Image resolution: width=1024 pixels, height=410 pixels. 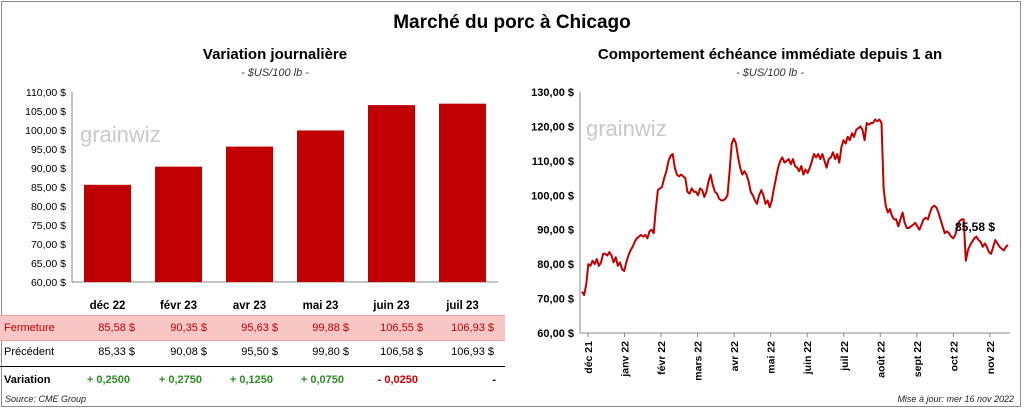 What do you see at coordinates (275, 73) in the screenshot?
I see `bar-chart-unit: - $US/100 lb -` at bounding box center [275, 73].